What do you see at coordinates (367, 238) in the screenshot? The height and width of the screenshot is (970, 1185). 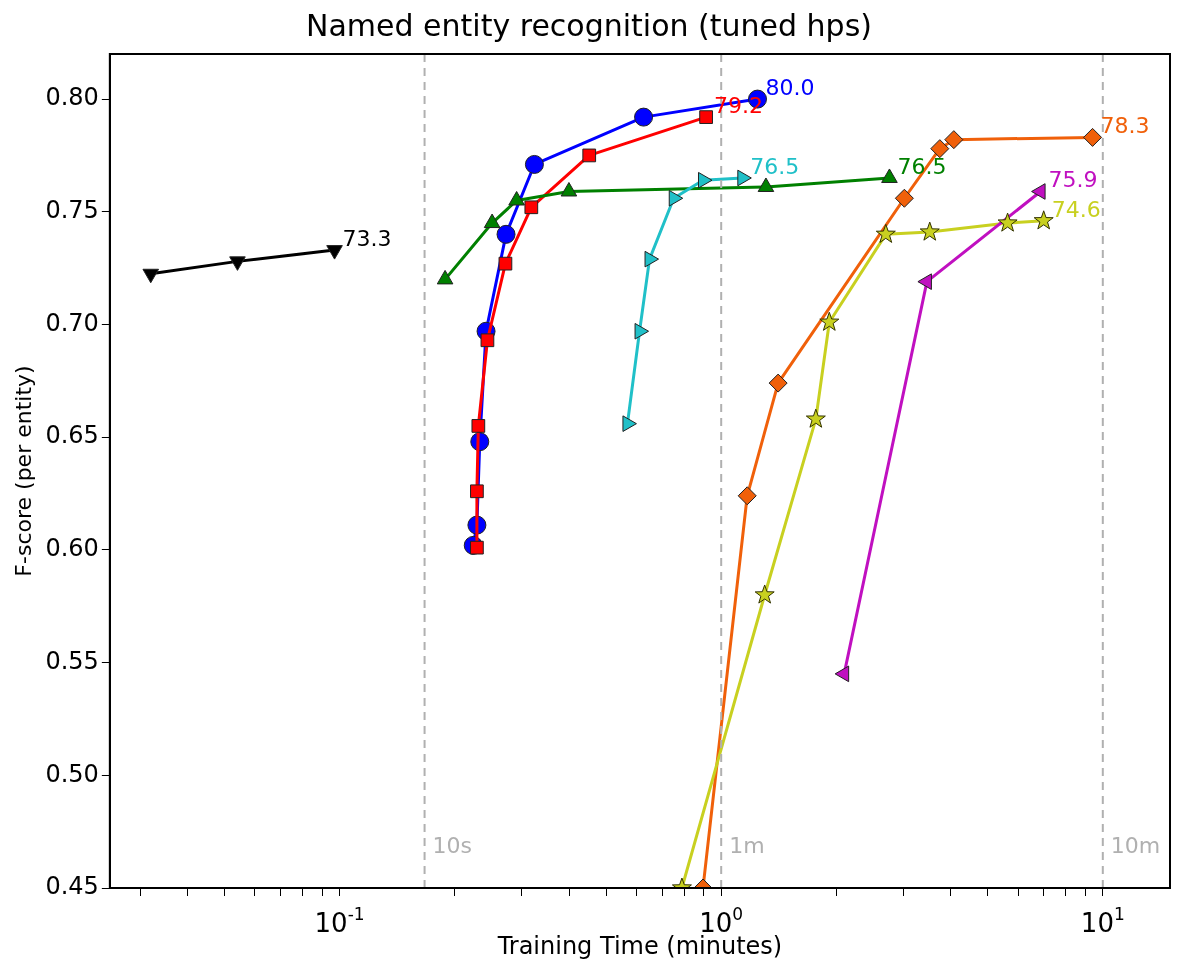 I see `annotation: 73.3` at bounding box center [367, 238].